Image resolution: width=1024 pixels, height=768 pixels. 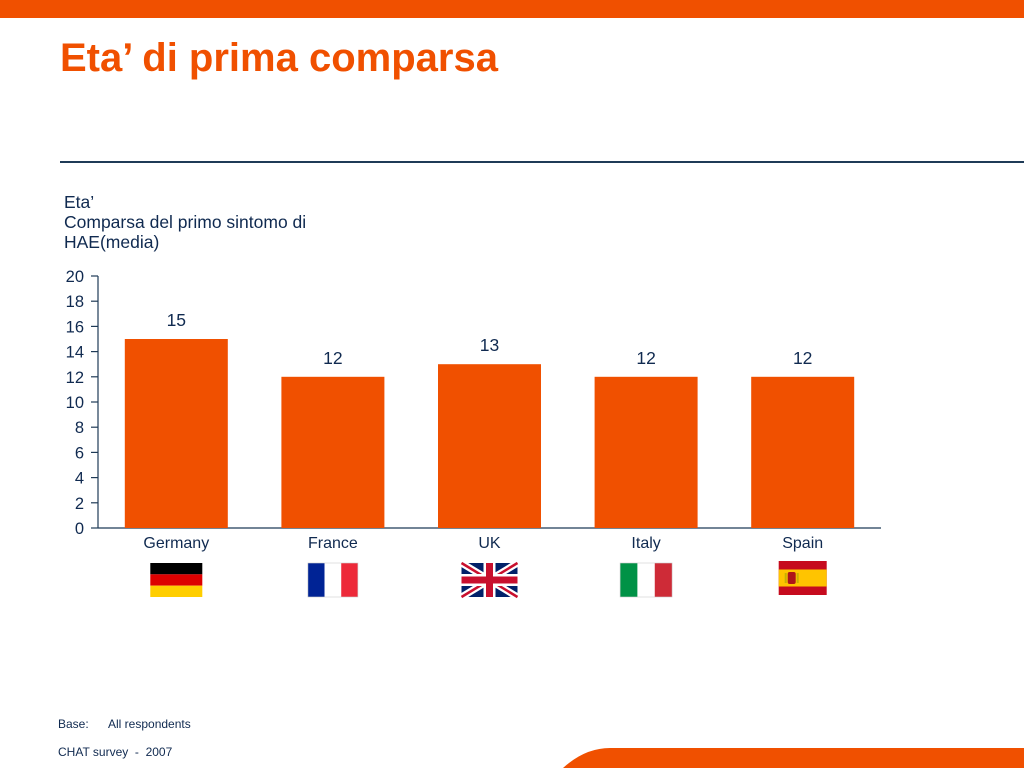 What do you see at coordinates (802, 543) in the screenshot?
I see `x-tick-label: Spain` at bounding box center [802, 543].